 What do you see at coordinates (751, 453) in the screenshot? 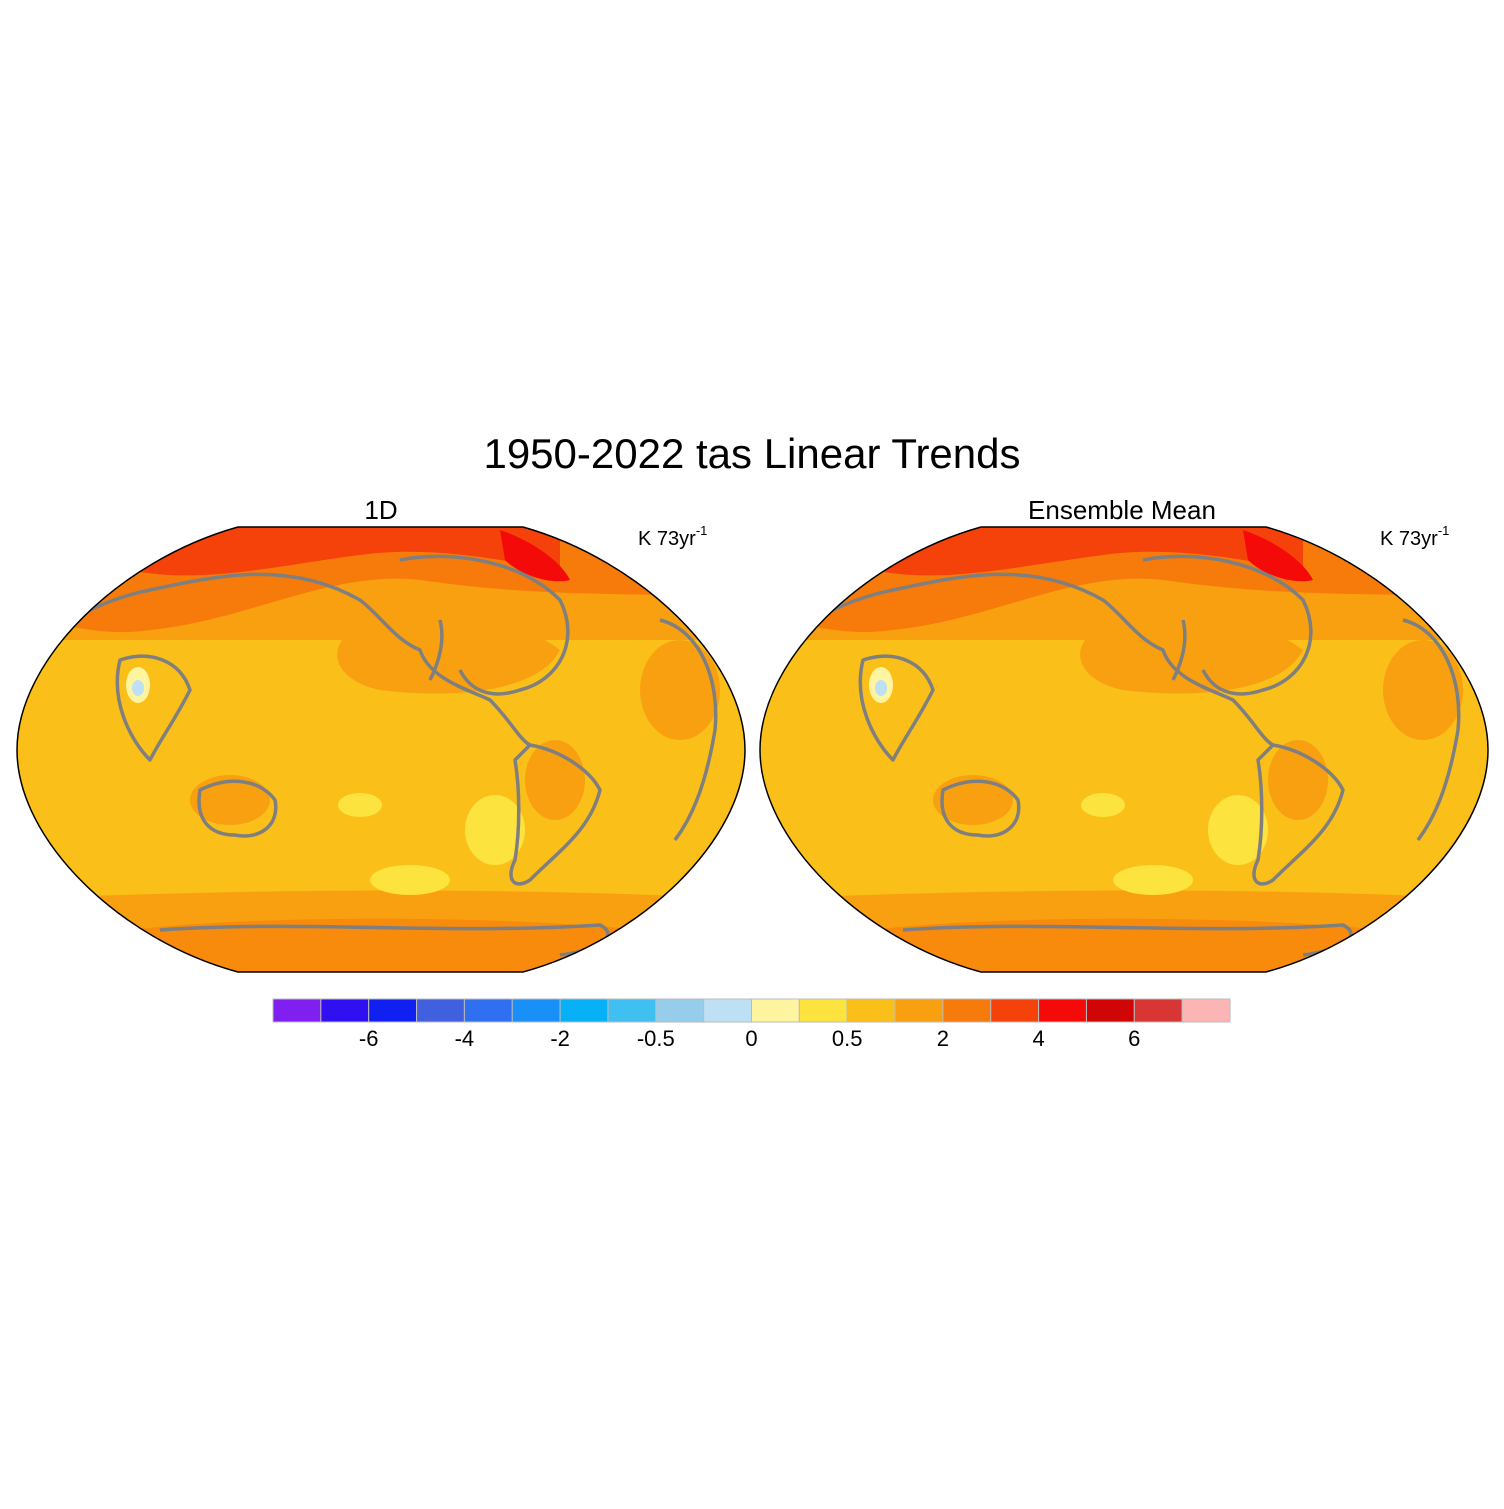
I see `figure-title: 1950-2022 tas Linear Trends` at bounding box center [751, 453].